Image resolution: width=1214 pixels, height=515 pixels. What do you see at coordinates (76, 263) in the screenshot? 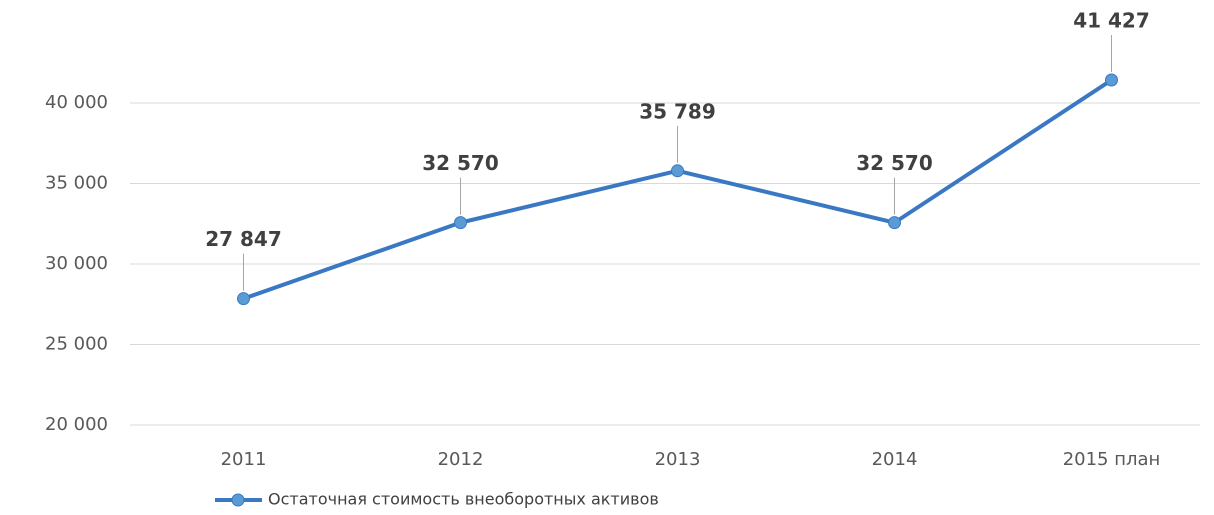
I see `y-tick-label: 30 000` at bounding box center [76, 263].